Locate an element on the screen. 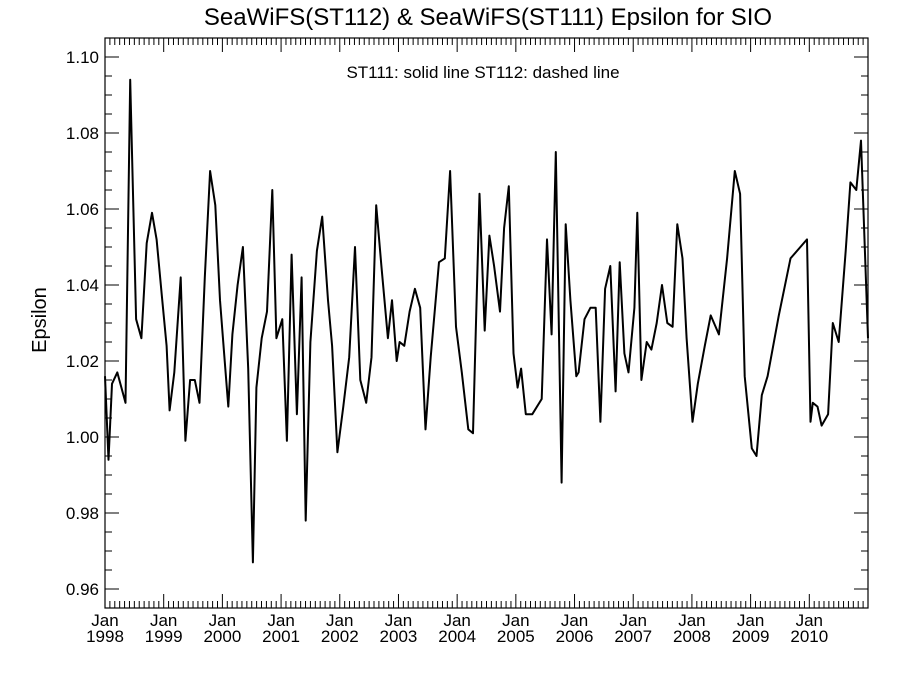 The image size is (900, 675). x-tick-year-label: 2008 is located at coordinates (692, 636).